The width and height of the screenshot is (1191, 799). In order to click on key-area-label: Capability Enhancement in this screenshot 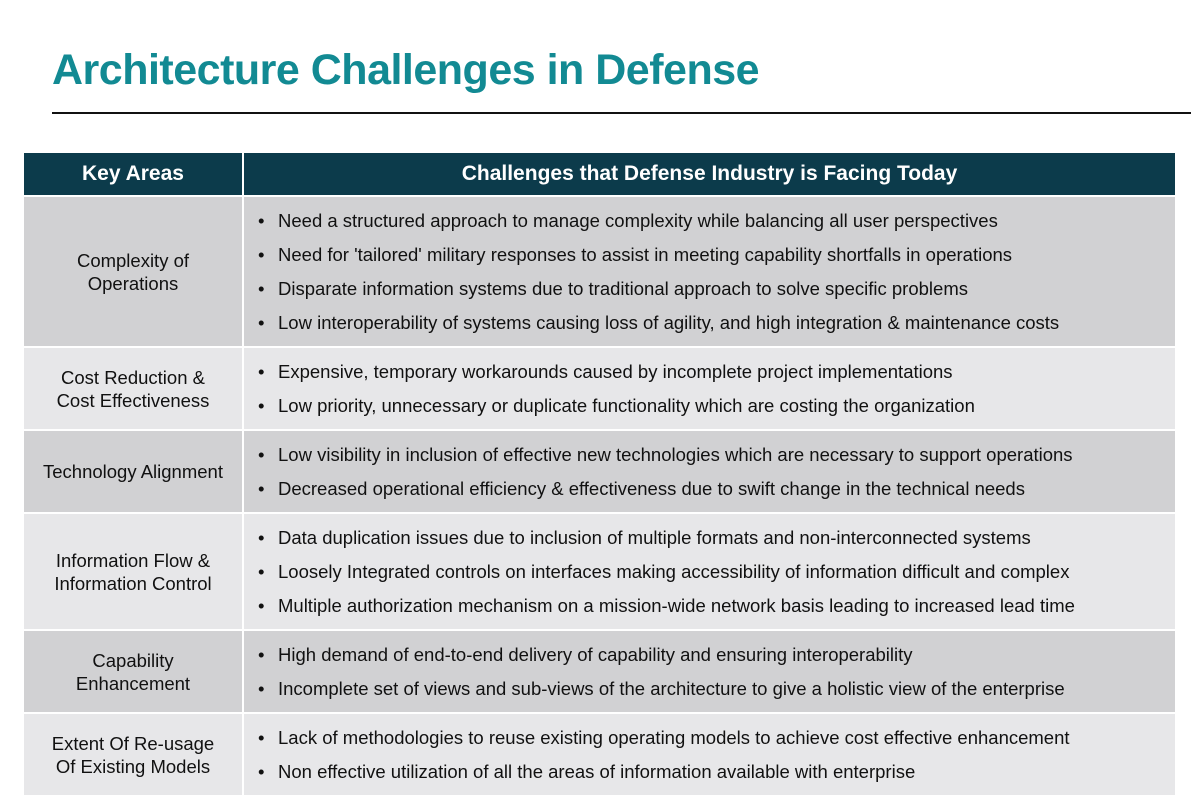, I will do `click(133, 671)`.